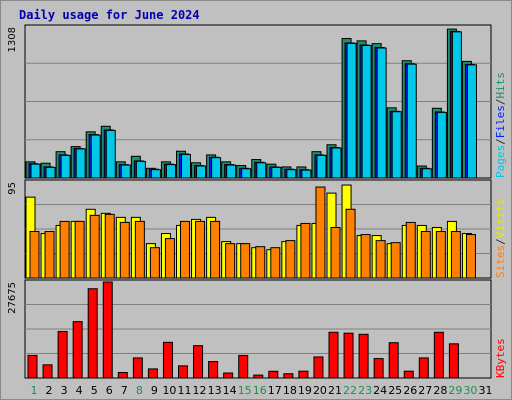 The width and height of the screenshot is (512, 400). Describe the element at coordinates (49, 390) in the screenshot. I see `day-label-2: 2` at that location.